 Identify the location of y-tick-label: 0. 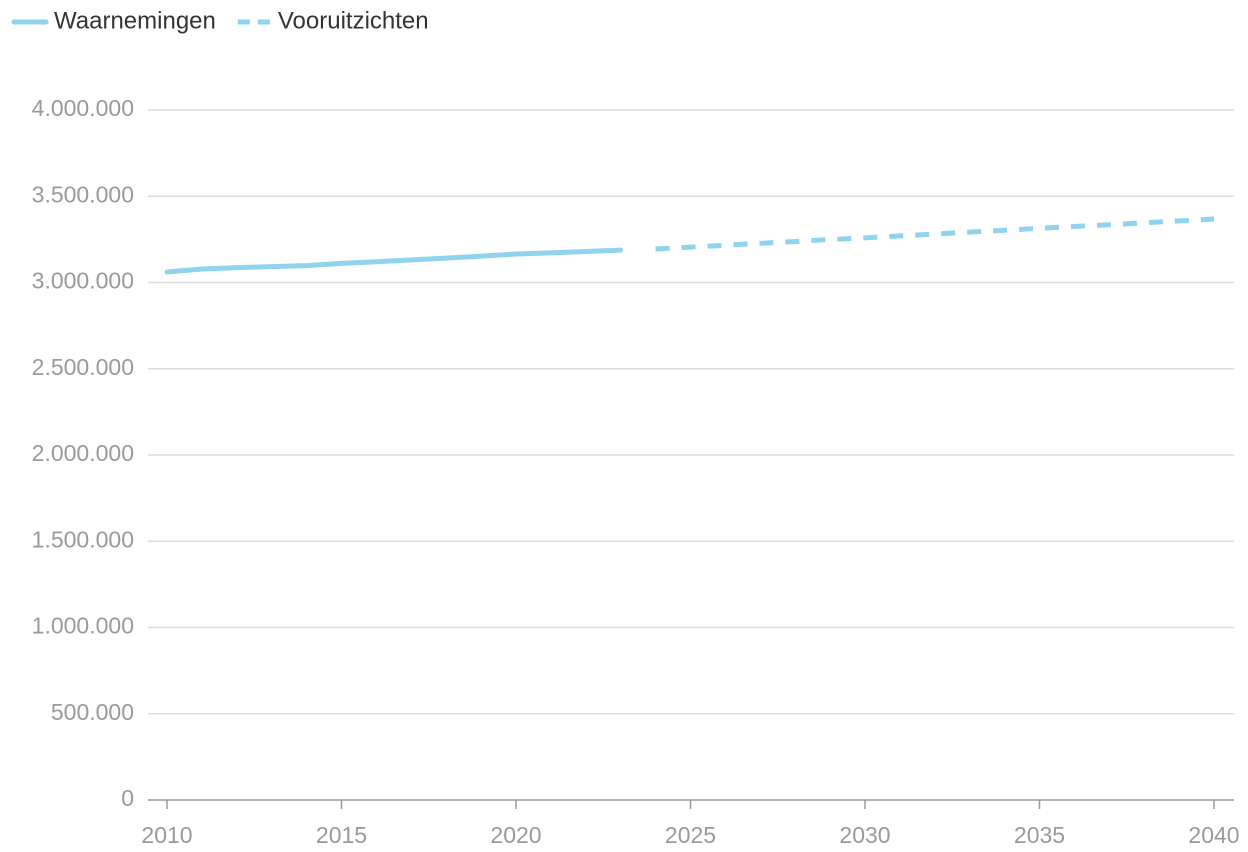
(127, 798).